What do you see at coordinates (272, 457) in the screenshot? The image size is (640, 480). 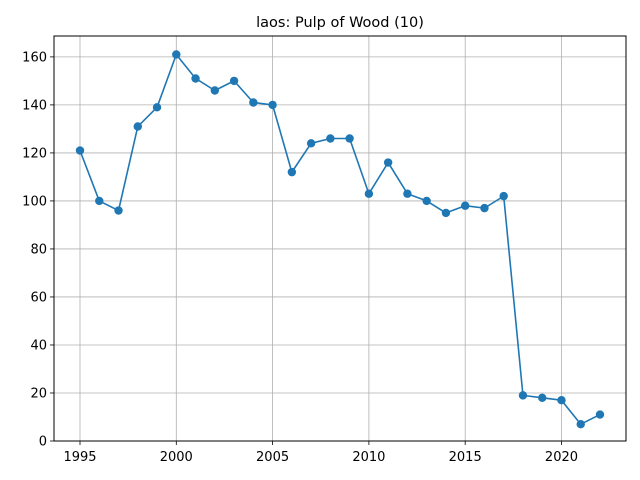 I see `x-tick-label: 2005` at bounding box center [272, 457].